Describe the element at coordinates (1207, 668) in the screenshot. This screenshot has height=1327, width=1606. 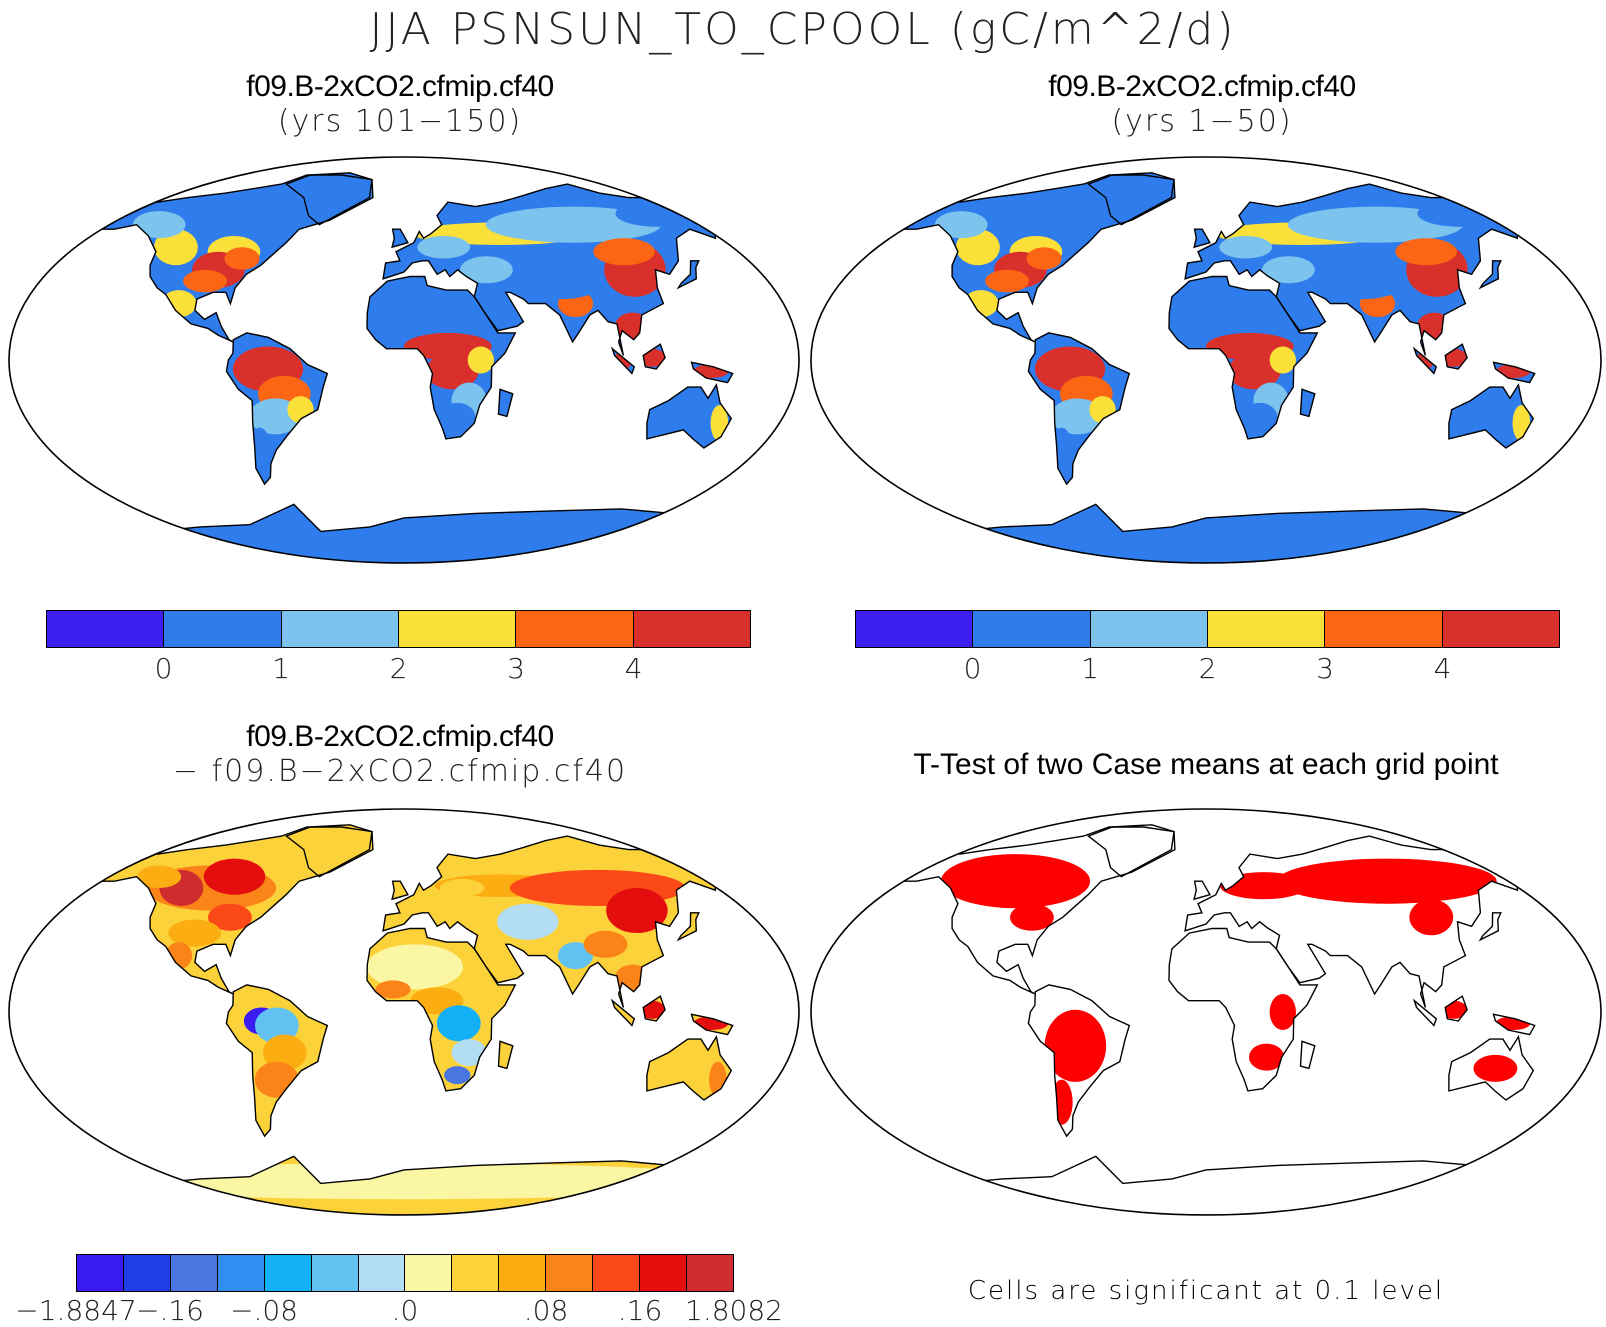
I see `colorbar-tick-label: 2` at that location.